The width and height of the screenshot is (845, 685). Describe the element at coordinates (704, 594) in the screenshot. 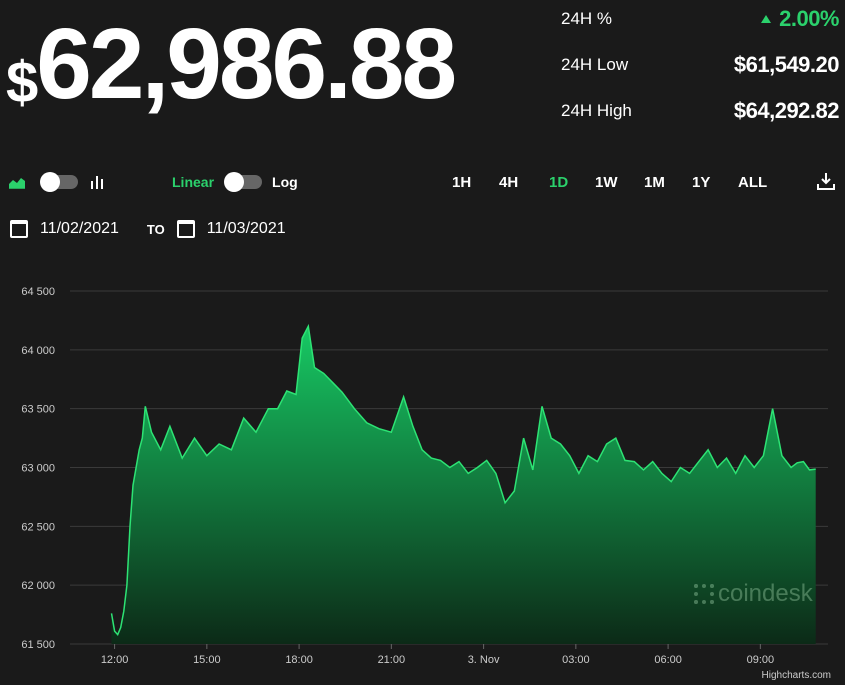

I see `coindesk-logo-icon` at that location.